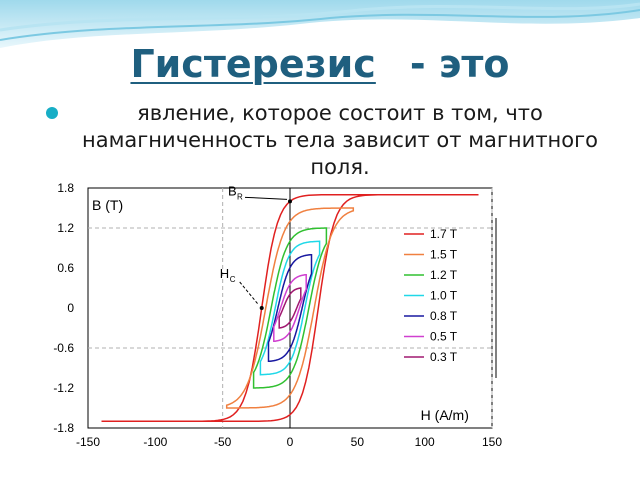 The image size is (640, 480). I want to click on wave-band, so click(320, 24).